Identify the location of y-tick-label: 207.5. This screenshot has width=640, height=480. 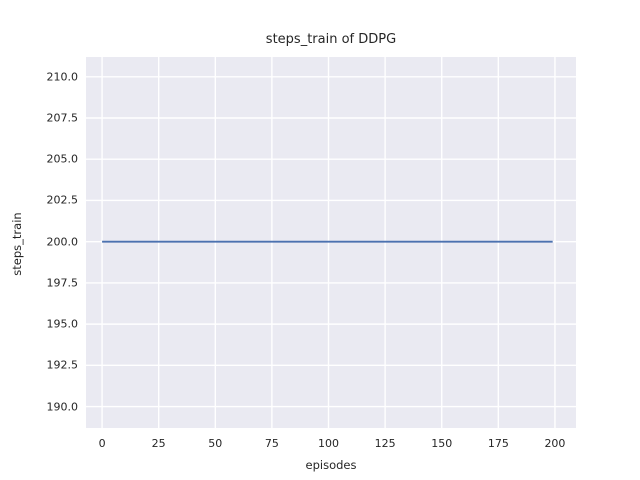
(62, 118).